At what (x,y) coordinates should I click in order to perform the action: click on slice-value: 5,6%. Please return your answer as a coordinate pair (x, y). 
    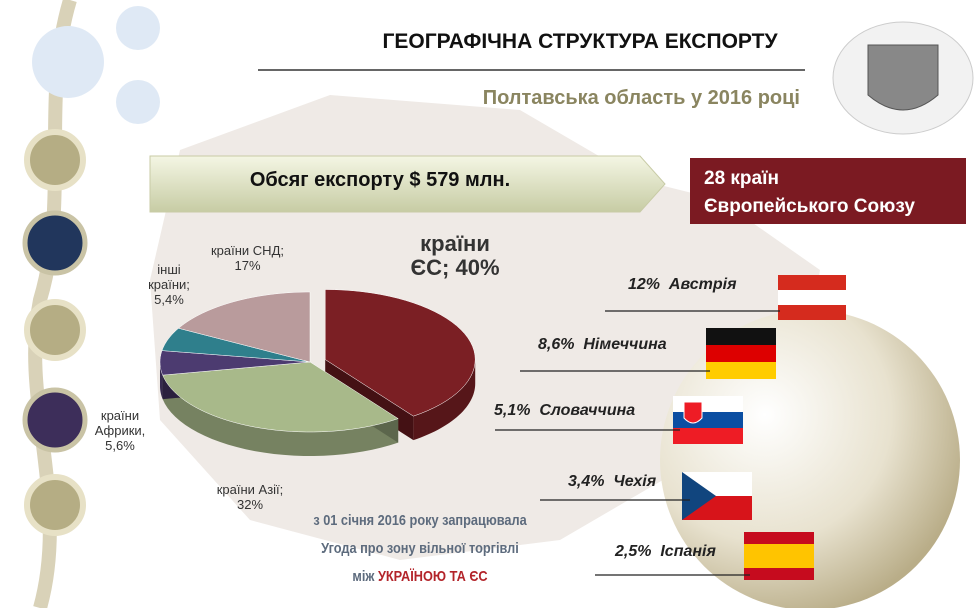
    Looking at the image, I should click on (120, 445).